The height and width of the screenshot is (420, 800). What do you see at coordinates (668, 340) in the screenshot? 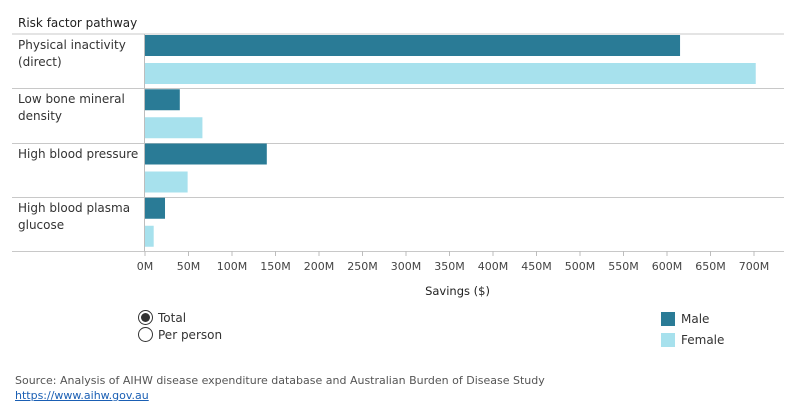
I see `legend-swatch-female` at bounding box center [668, 340].